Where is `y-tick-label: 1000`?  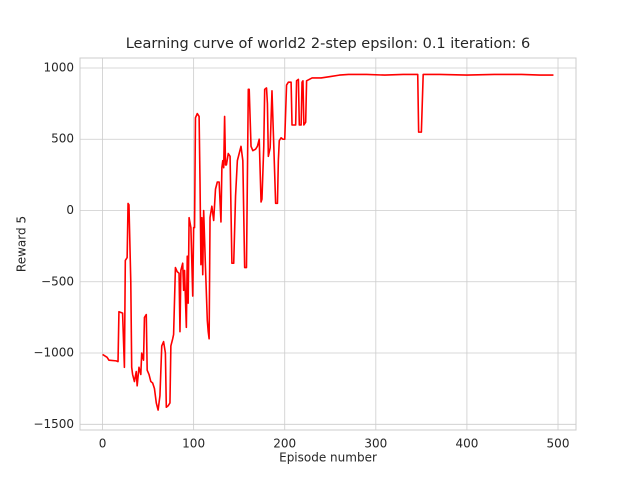
y-tick-label: 1000 is located at coordinates (58, 67).